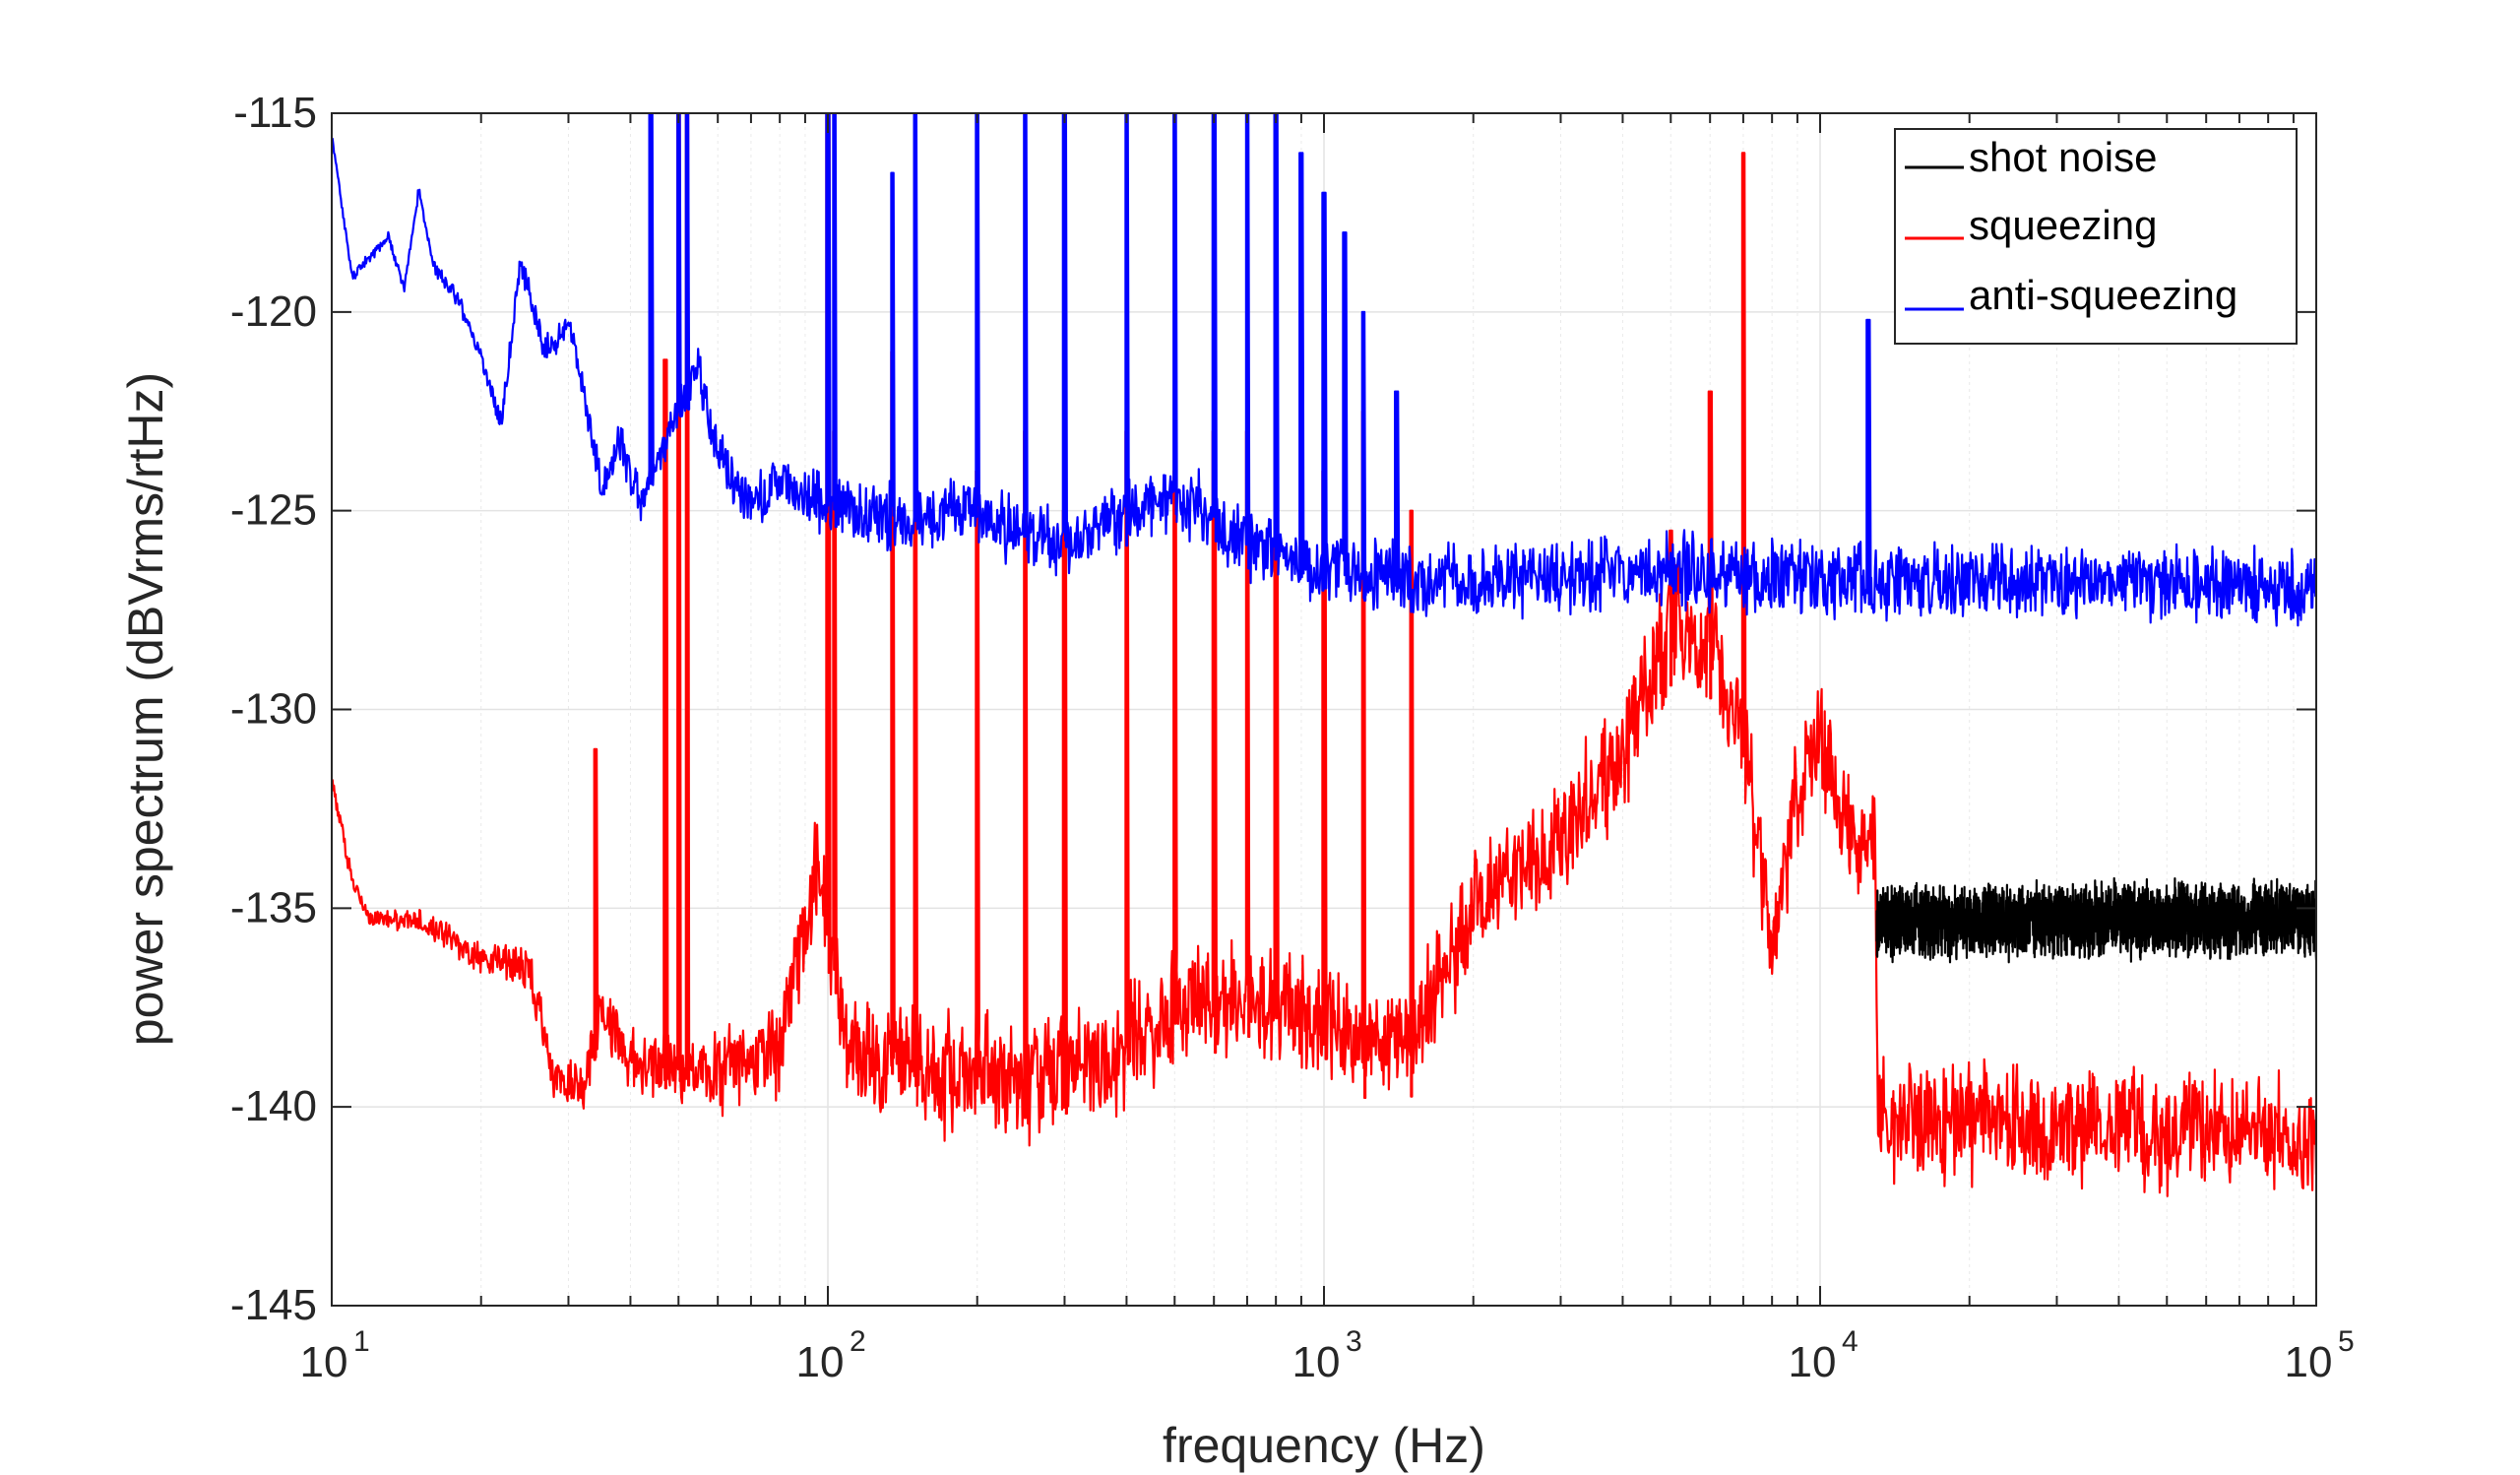 This screenshot has height=1475, width=2520. What do you see at coordinates (273, 1305) in the screenshot?
I see `y-tick-label: -145` at bounding box center [273, 1305].